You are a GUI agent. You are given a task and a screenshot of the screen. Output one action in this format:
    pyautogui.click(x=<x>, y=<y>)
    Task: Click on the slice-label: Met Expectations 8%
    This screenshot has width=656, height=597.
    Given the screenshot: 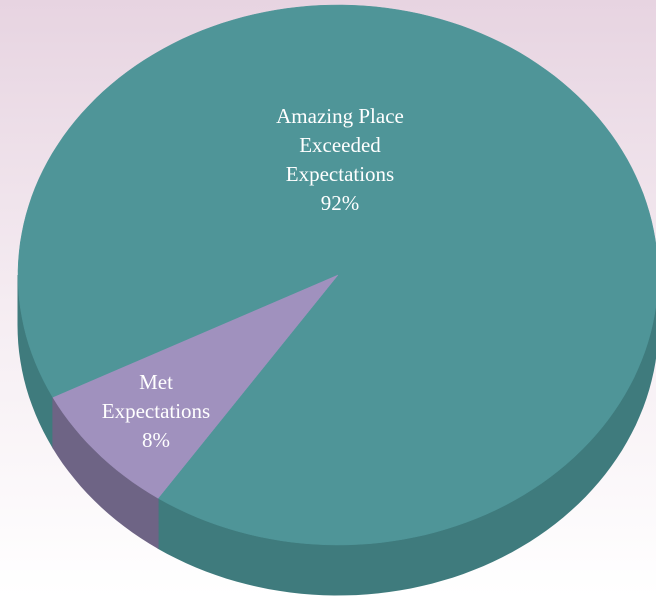 What is the action you would take?
    pyautogui.click(x=156, y=411)
    